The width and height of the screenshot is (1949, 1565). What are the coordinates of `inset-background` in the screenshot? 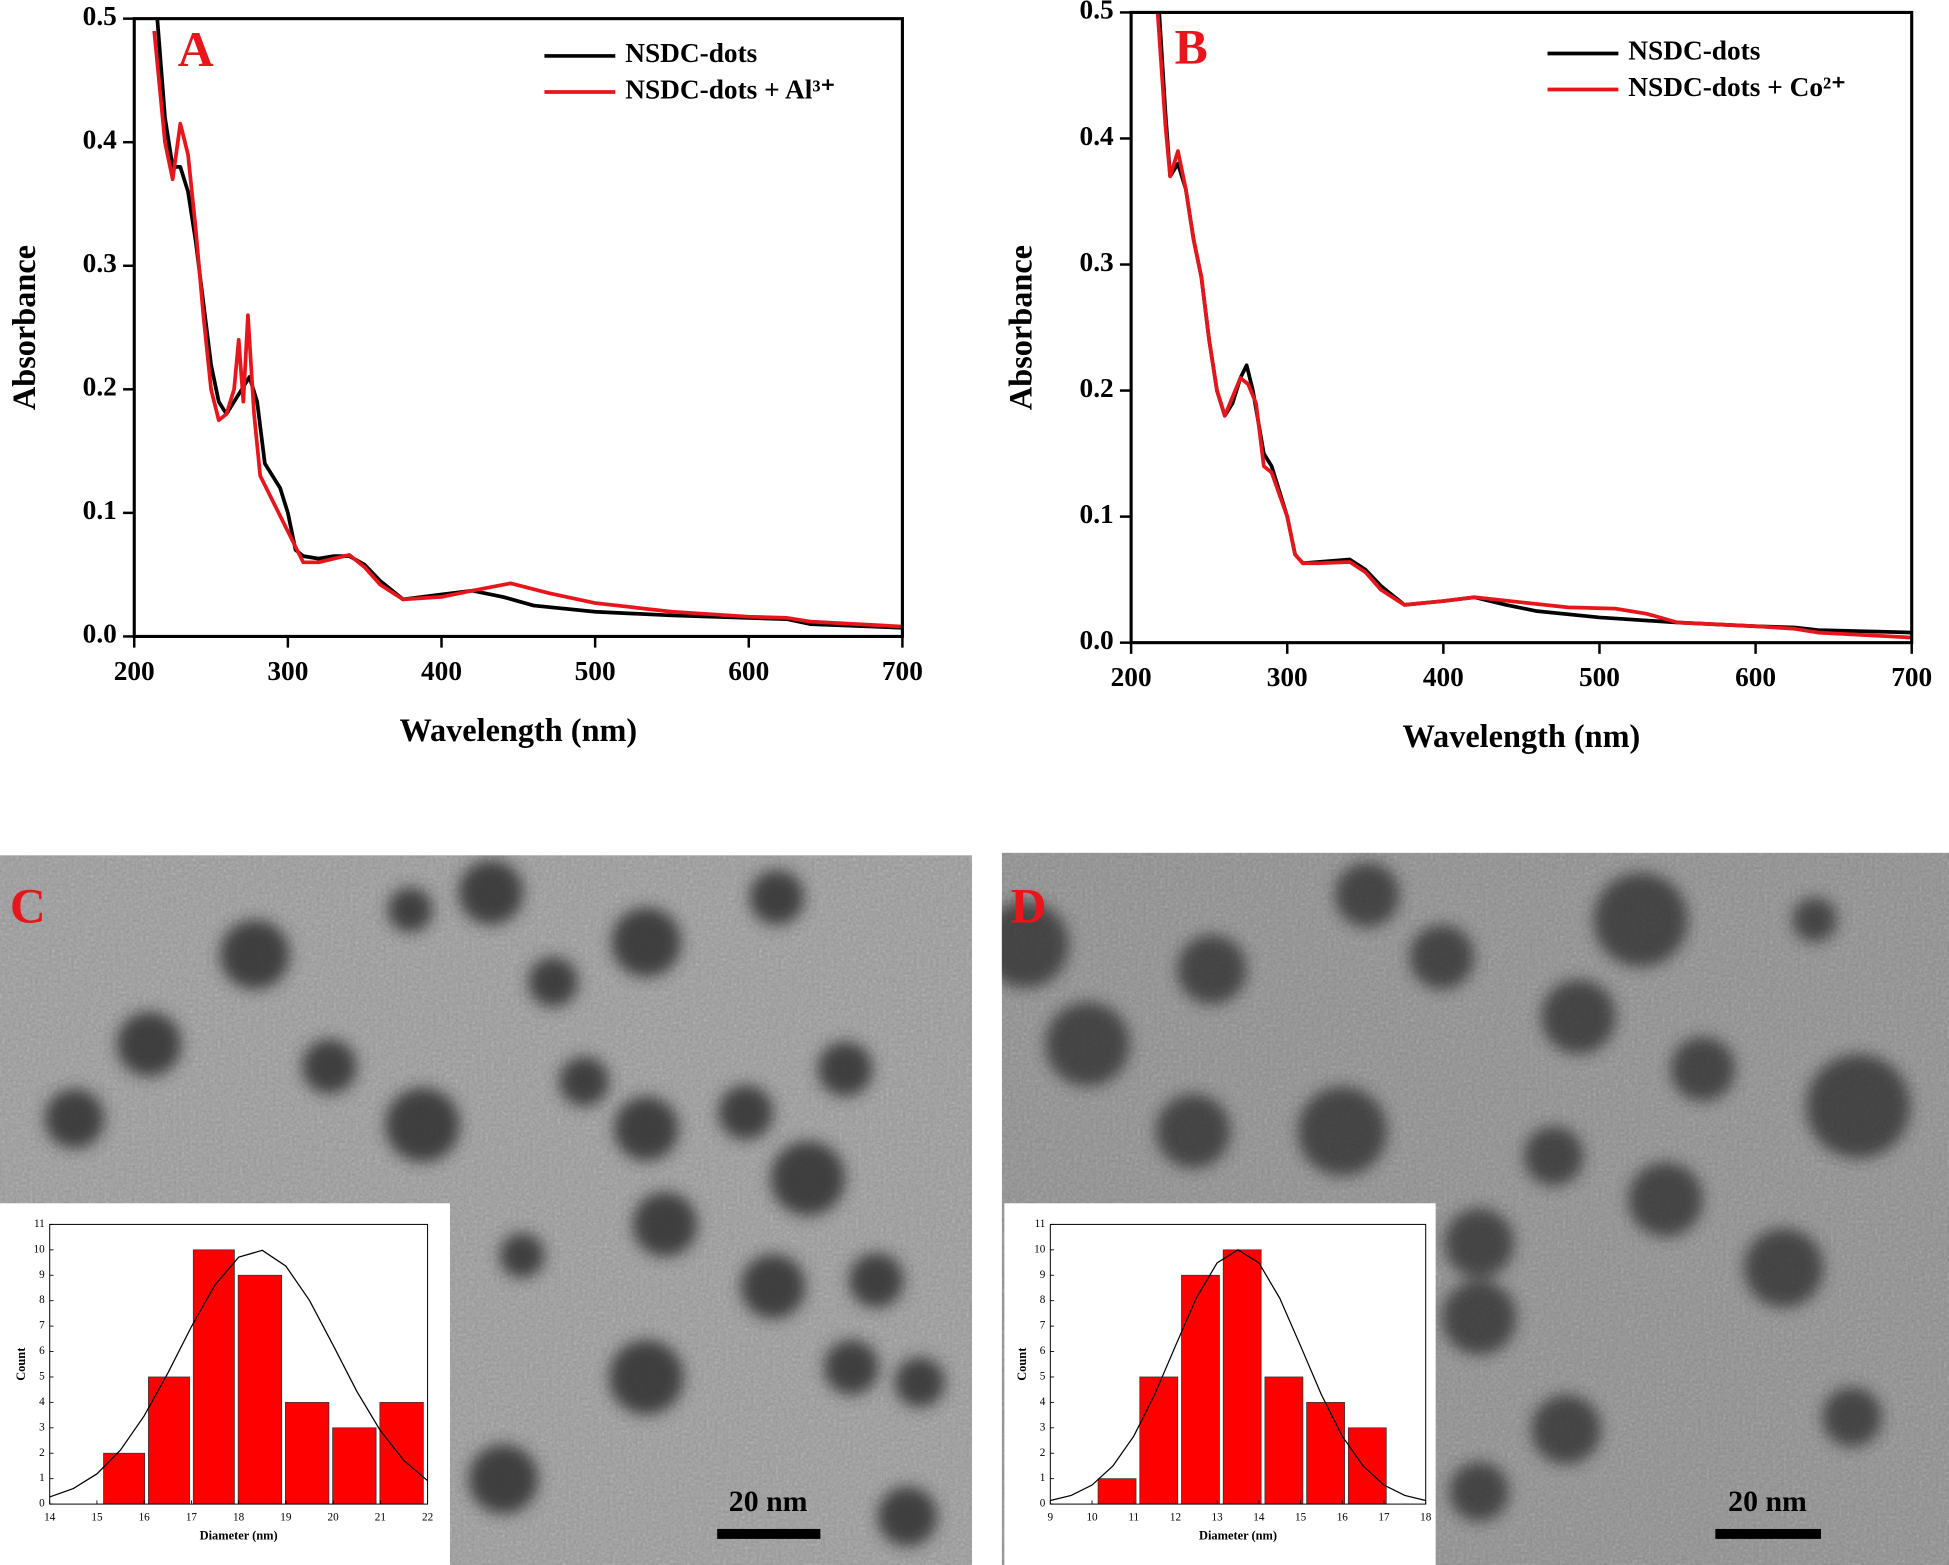 It's located at (1220, 1384).